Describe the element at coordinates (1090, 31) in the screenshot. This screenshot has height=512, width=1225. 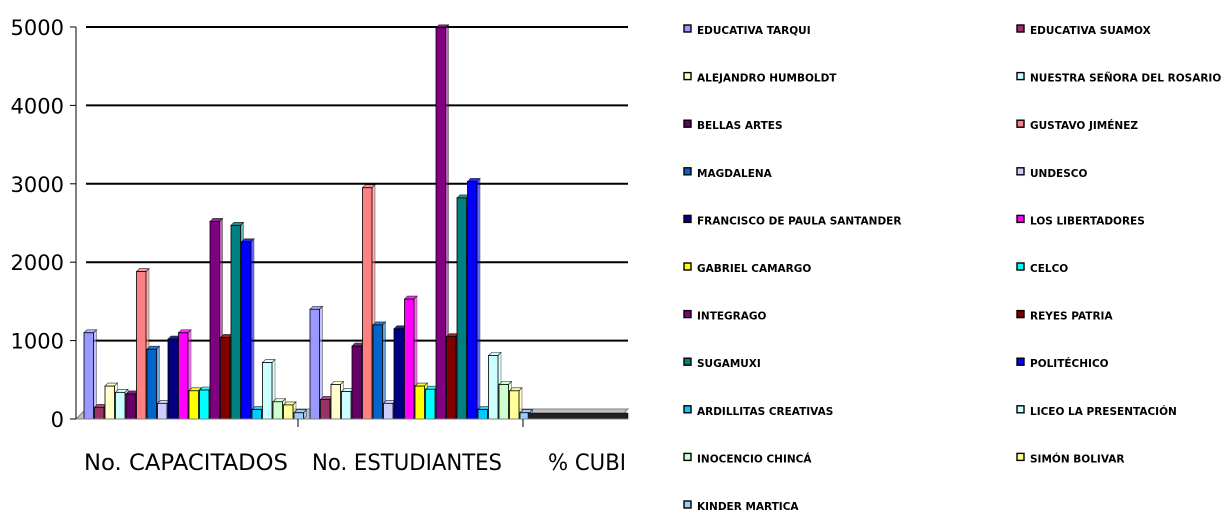
I see `legend-label: EDUCATIVA SUAMOX` at that location.